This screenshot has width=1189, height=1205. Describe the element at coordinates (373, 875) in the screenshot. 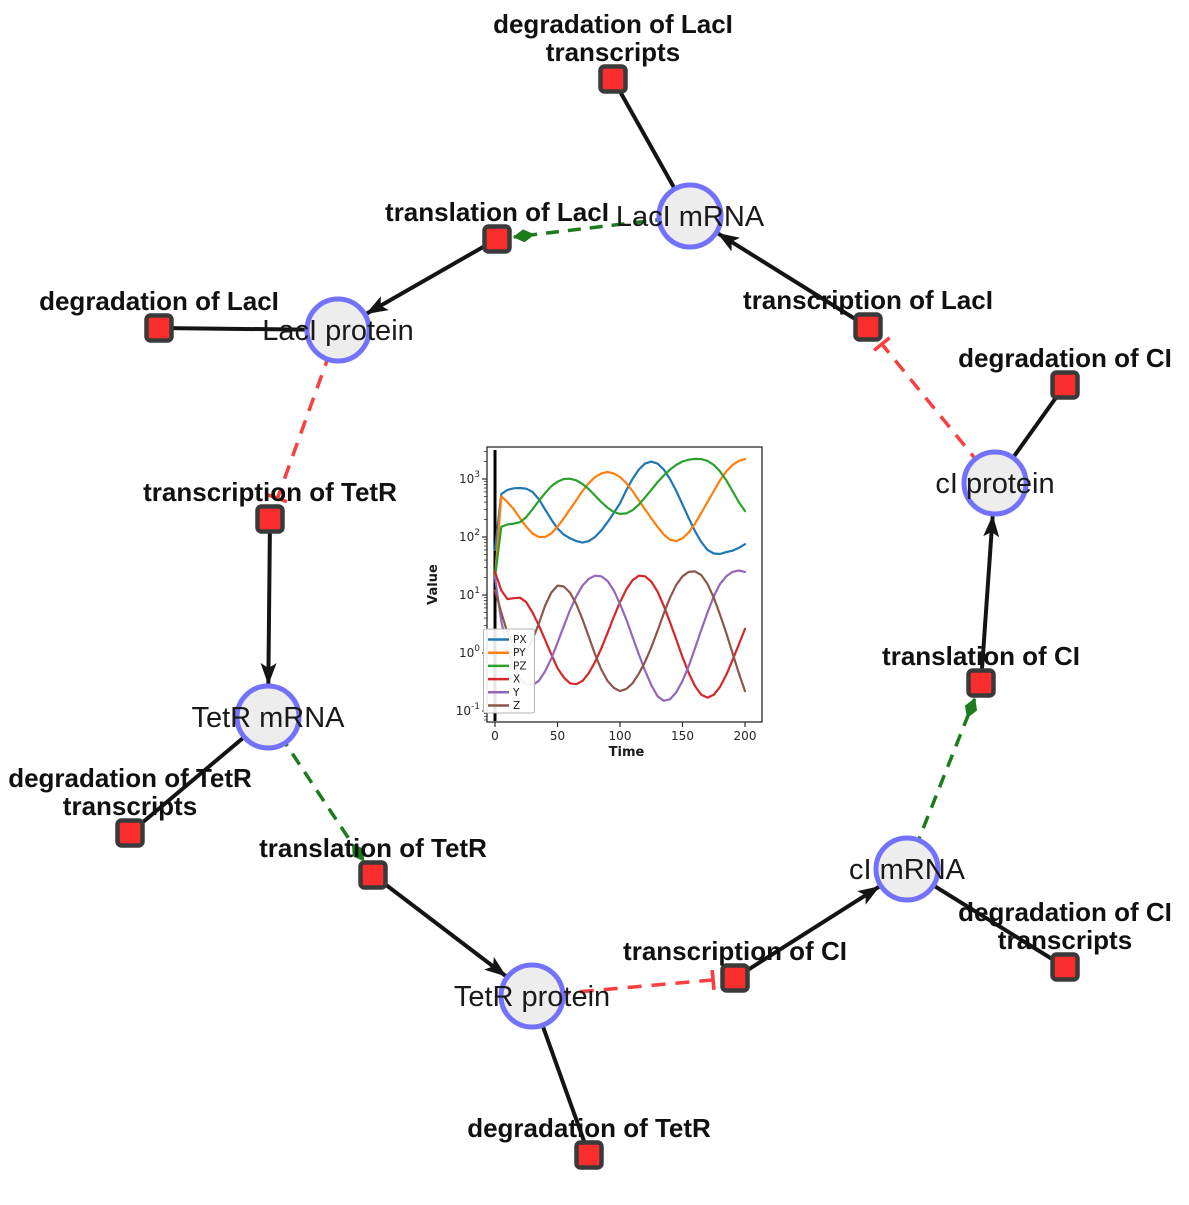

I see `reaction-node-translation-tetr` at that location.